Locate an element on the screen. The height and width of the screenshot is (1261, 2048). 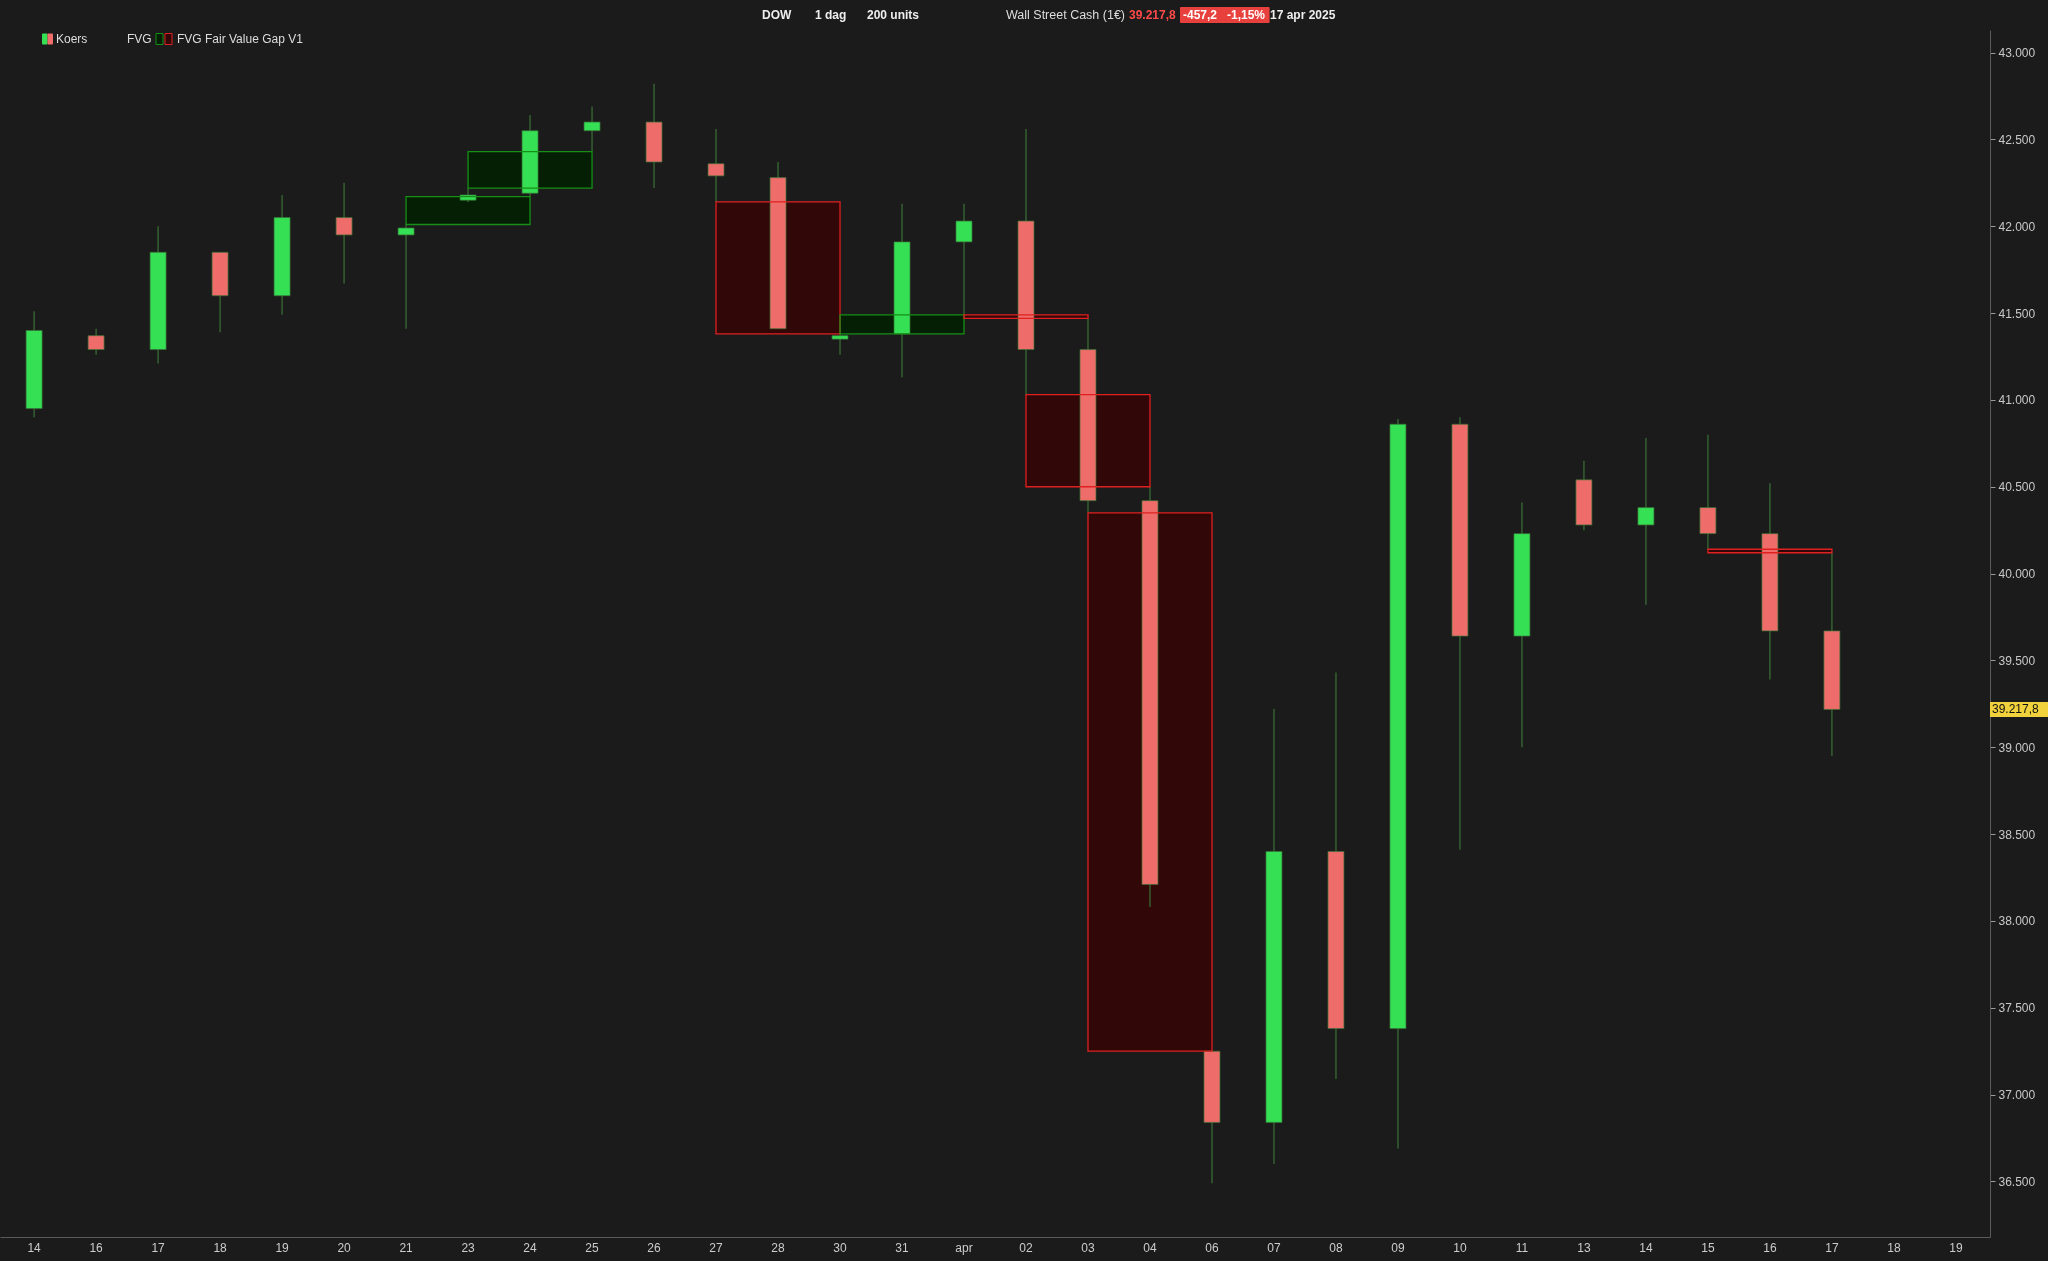
y-tick-label: 36.500 is located at coordinates (2017, 1181).